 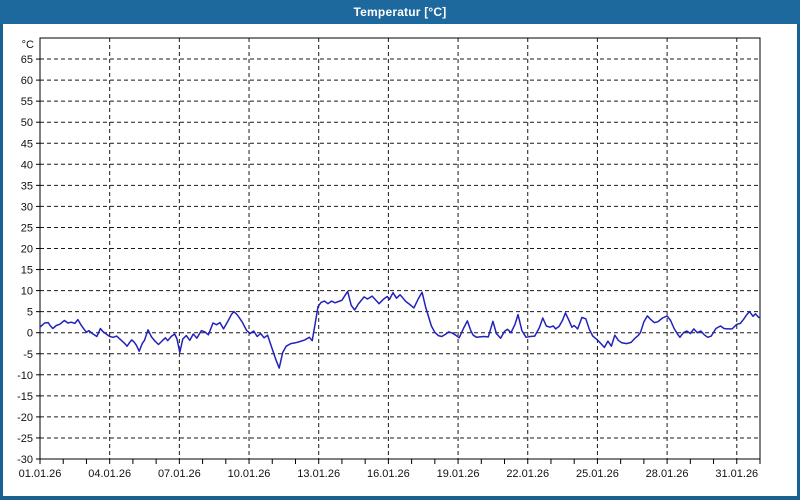 I want to click on y-tick-label: 45, so click(x=27, y=144).